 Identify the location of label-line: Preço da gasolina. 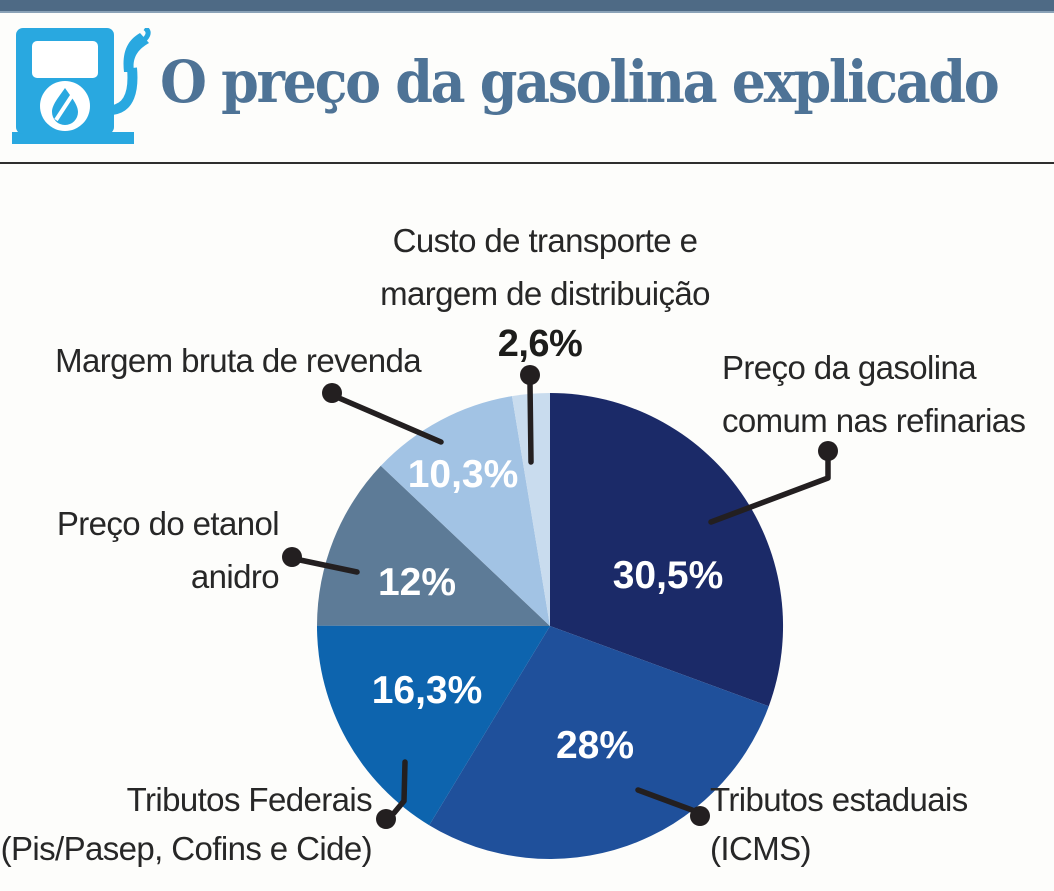
(849, 367).